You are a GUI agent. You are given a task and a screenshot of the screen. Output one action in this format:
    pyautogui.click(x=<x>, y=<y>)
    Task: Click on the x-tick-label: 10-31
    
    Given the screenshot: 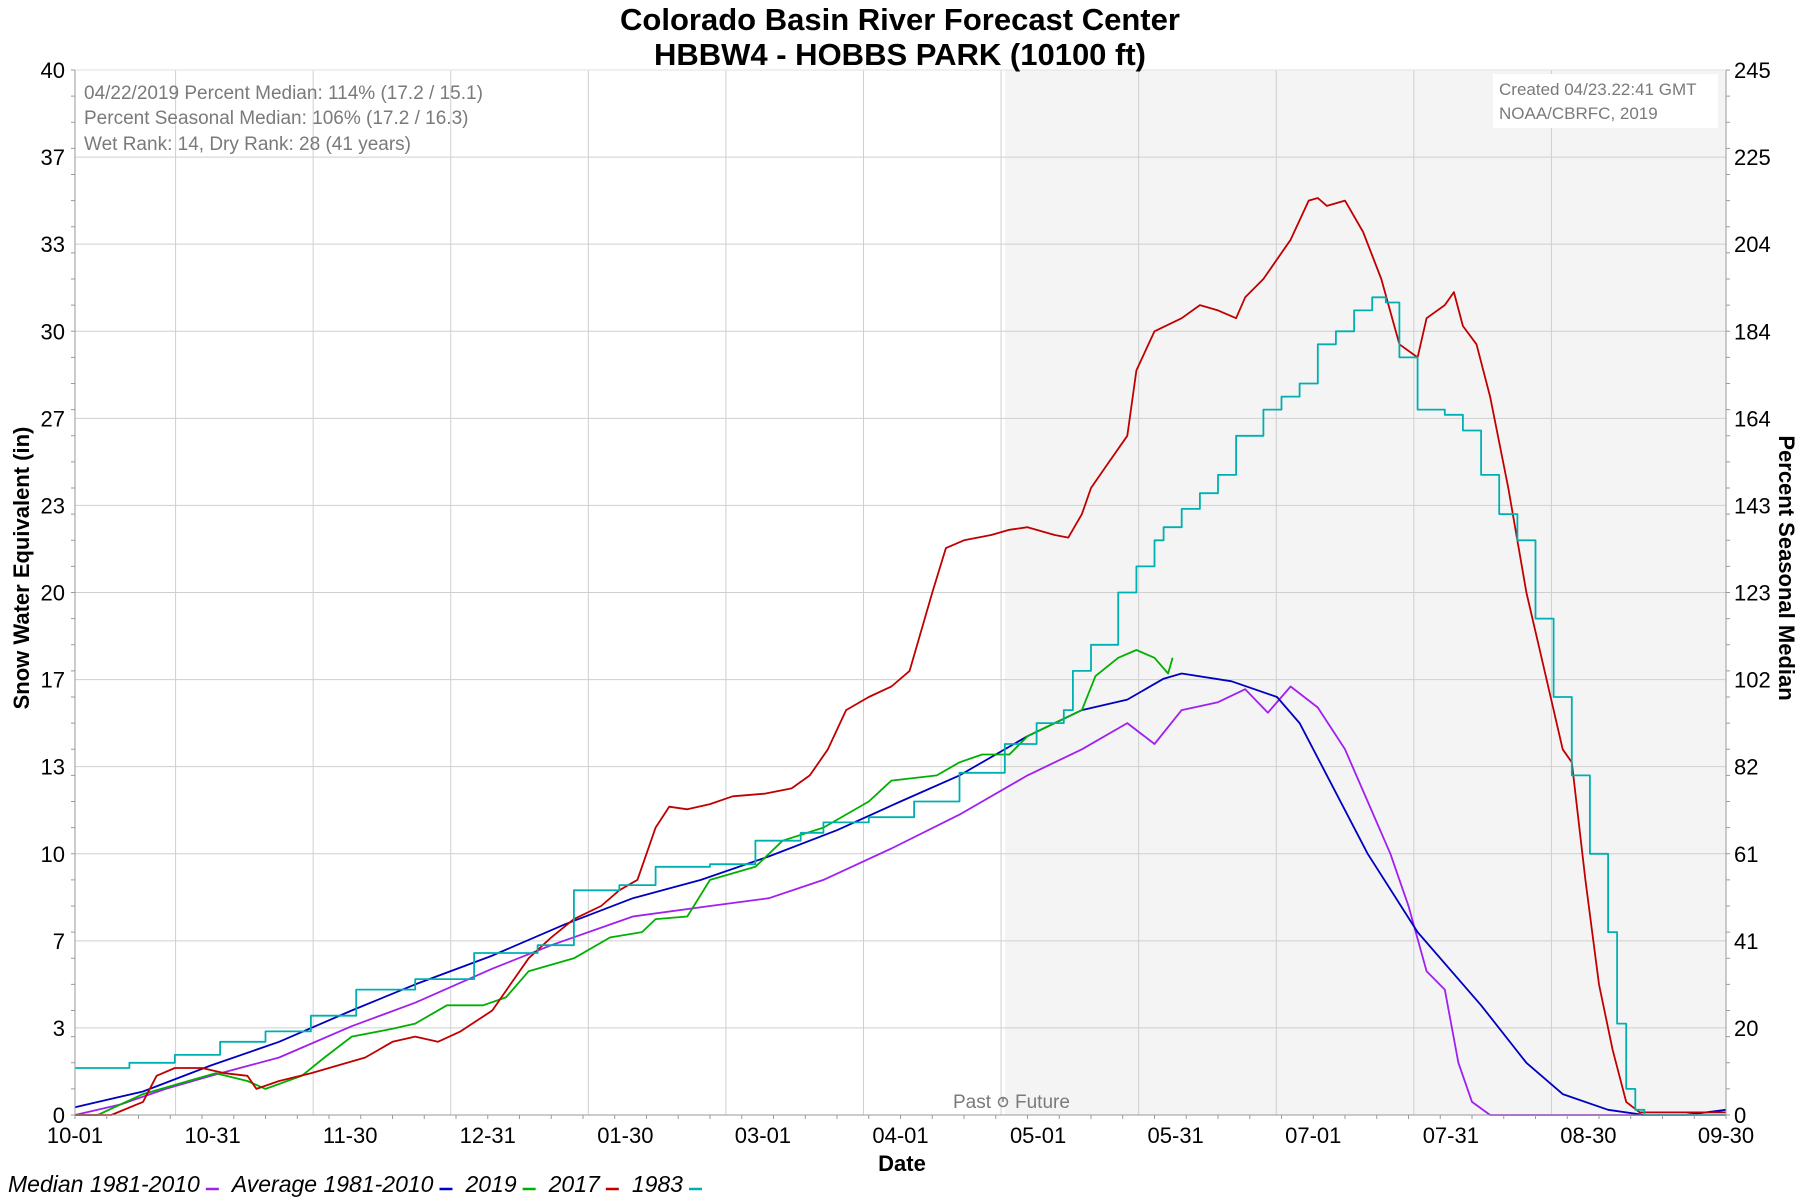 What is the action you would take?
    pyautogui.click(x=212, y=1135)
    